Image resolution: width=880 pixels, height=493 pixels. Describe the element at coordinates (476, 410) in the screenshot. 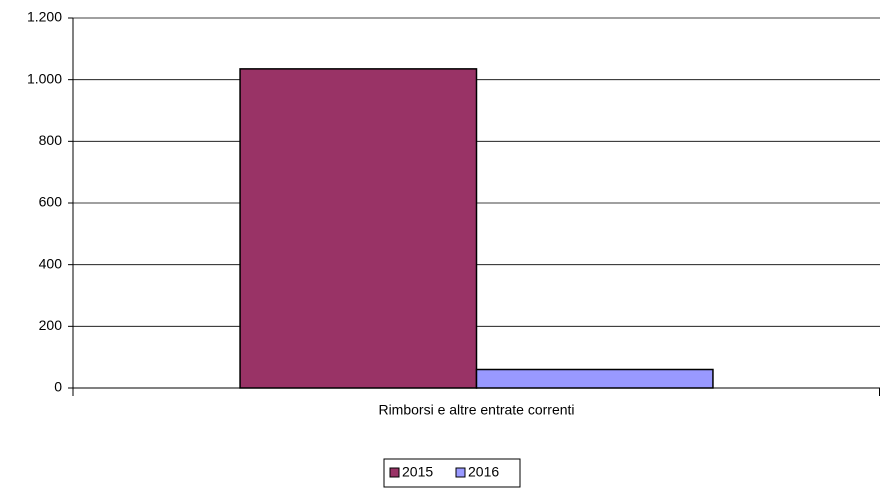

I see `x-tick-label: Rimborsi e altre entrate correnti` at that location.